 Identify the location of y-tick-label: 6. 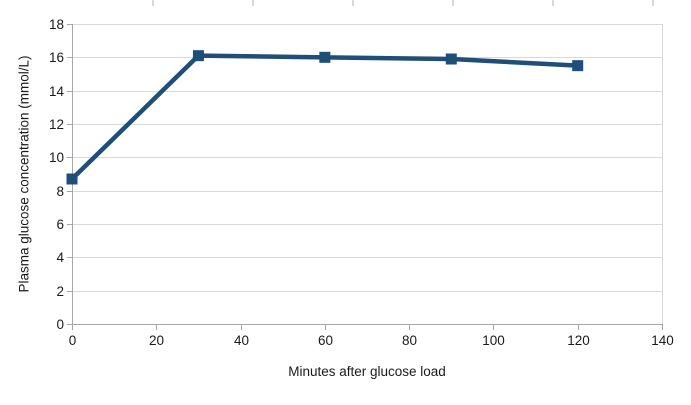
(60, 224).